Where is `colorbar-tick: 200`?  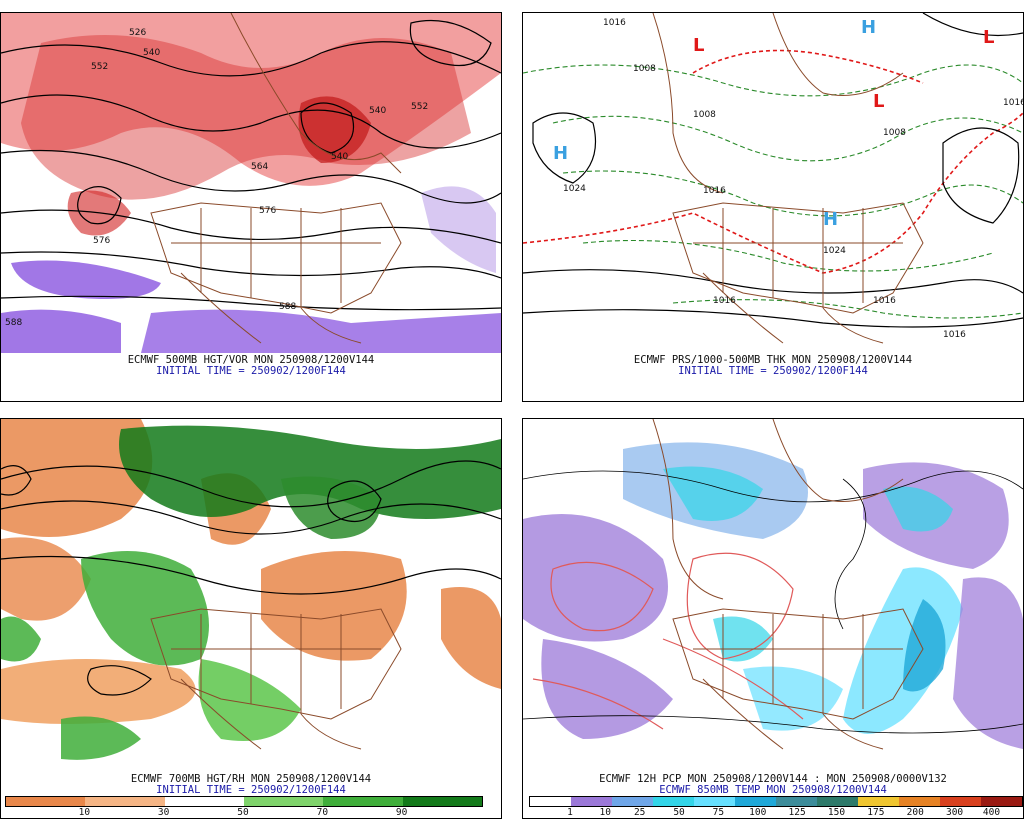 colorbar-tick: 200 is located at coordinates (915, 812).